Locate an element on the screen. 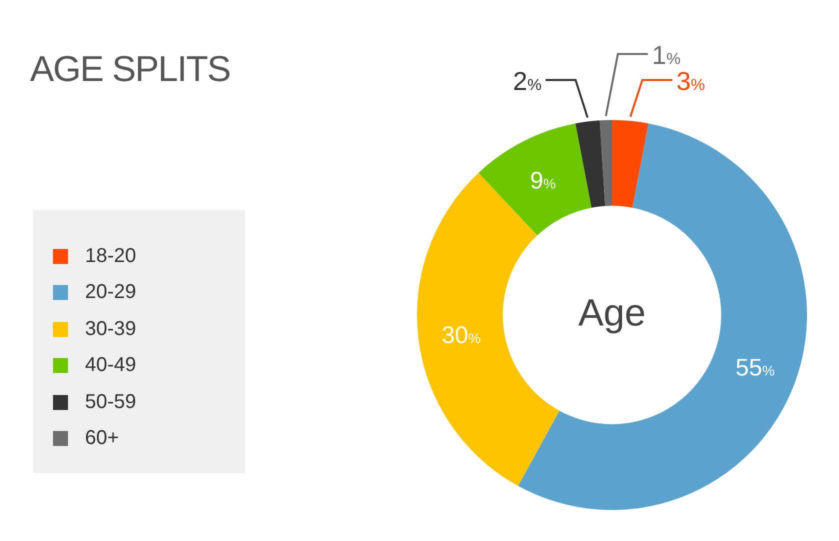 This screenshot has width=839, height=541. legend-label: 50-59 is located at coordinates (110, 402).